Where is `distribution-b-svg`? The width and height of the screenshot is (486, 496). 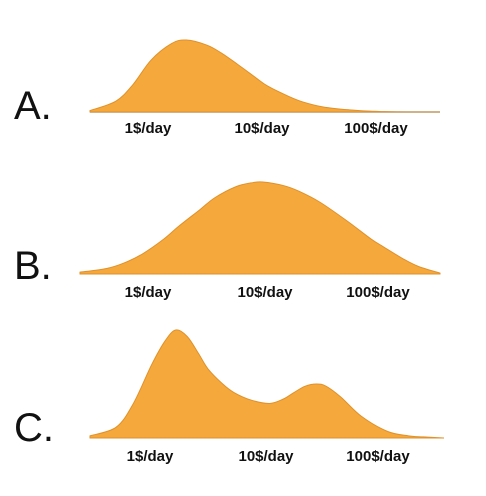 distribution-b-svg is located at coordinates (260, 228).